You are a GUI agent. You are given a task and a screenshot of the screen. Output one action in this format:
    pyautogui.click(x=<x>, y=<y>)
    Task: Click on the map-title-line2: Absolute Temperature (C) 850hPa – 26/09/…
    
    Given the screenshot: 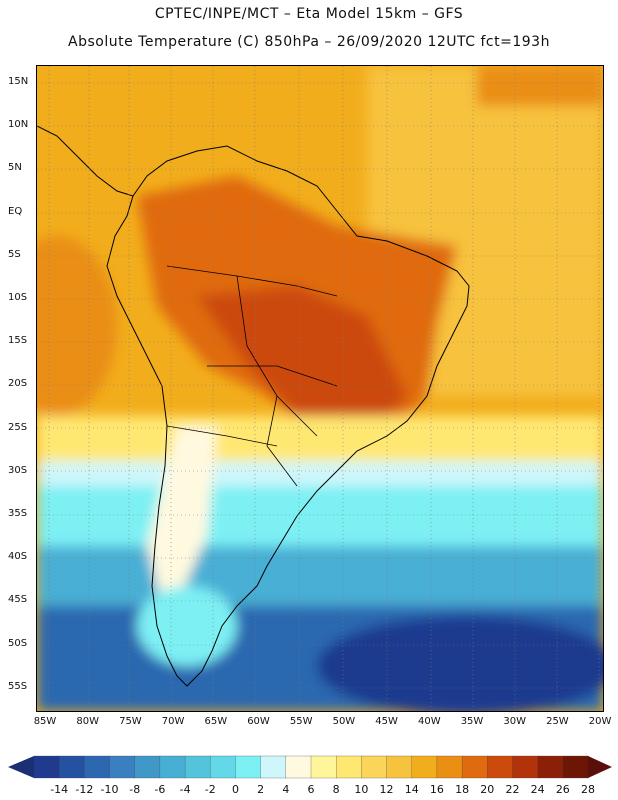 What is the action you would take?
    pyautogui.click(x=309, y=42)
    